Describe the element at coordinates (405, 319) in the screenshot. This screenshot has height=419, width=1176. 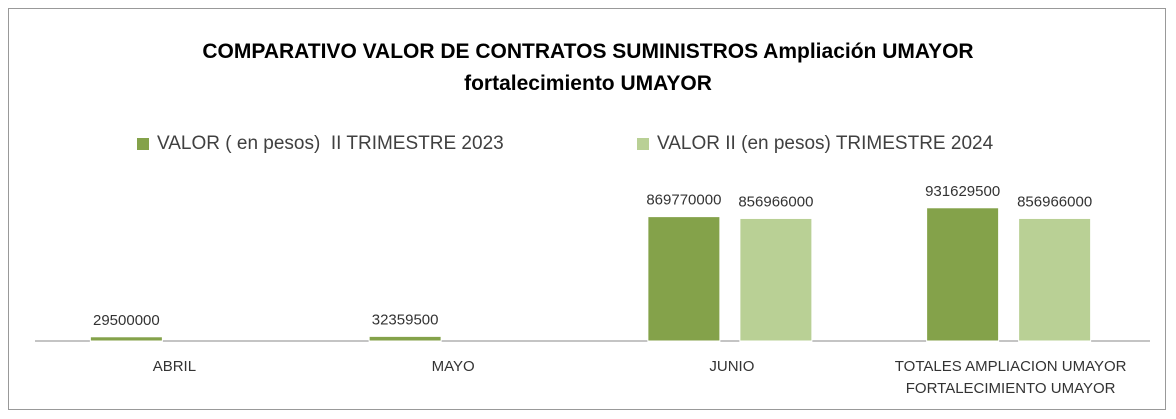
I see `data-label: 32359500` at that location.